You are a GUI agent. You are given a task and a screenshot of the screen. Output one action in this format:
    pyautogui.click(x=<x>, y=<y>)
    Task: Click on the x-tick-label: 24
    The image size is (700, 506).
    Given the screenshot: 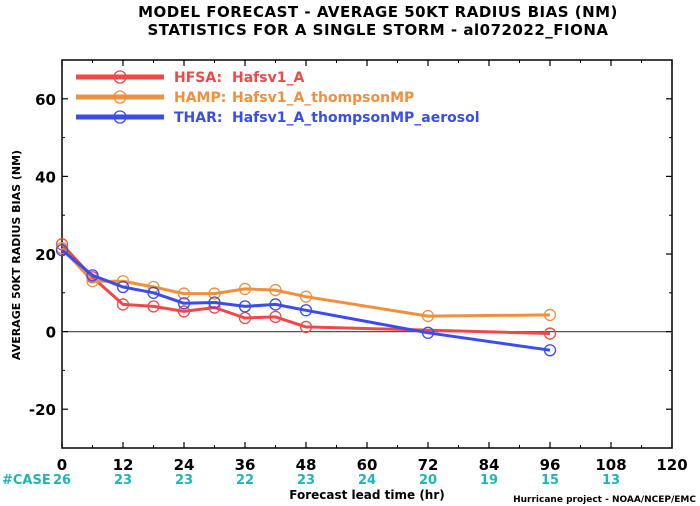 What is the action you would take?
    pyautogui.click(x=184, y=465)
    